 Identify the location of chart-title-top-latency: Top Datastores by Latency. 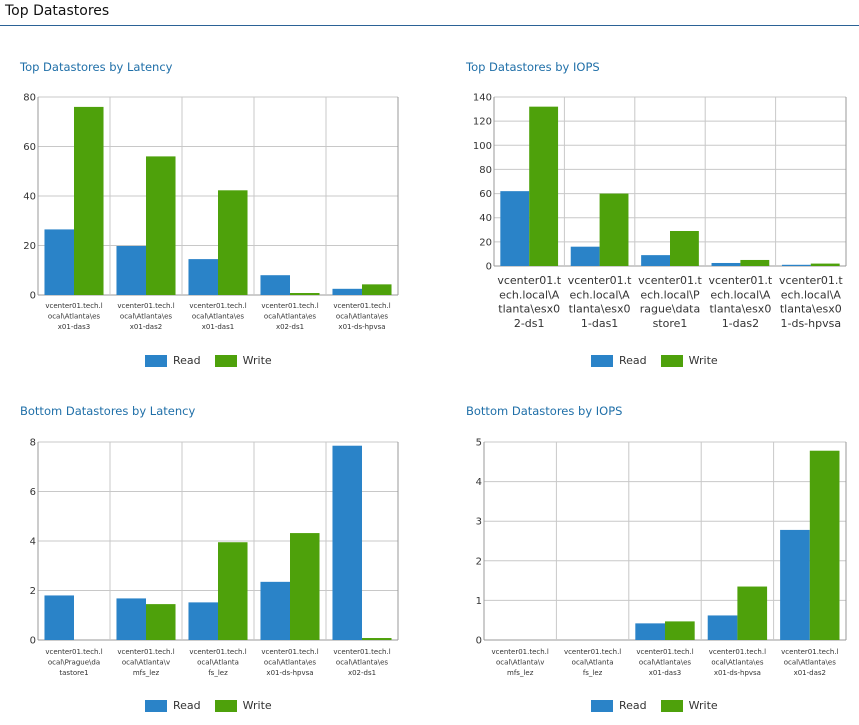
(96, 67).